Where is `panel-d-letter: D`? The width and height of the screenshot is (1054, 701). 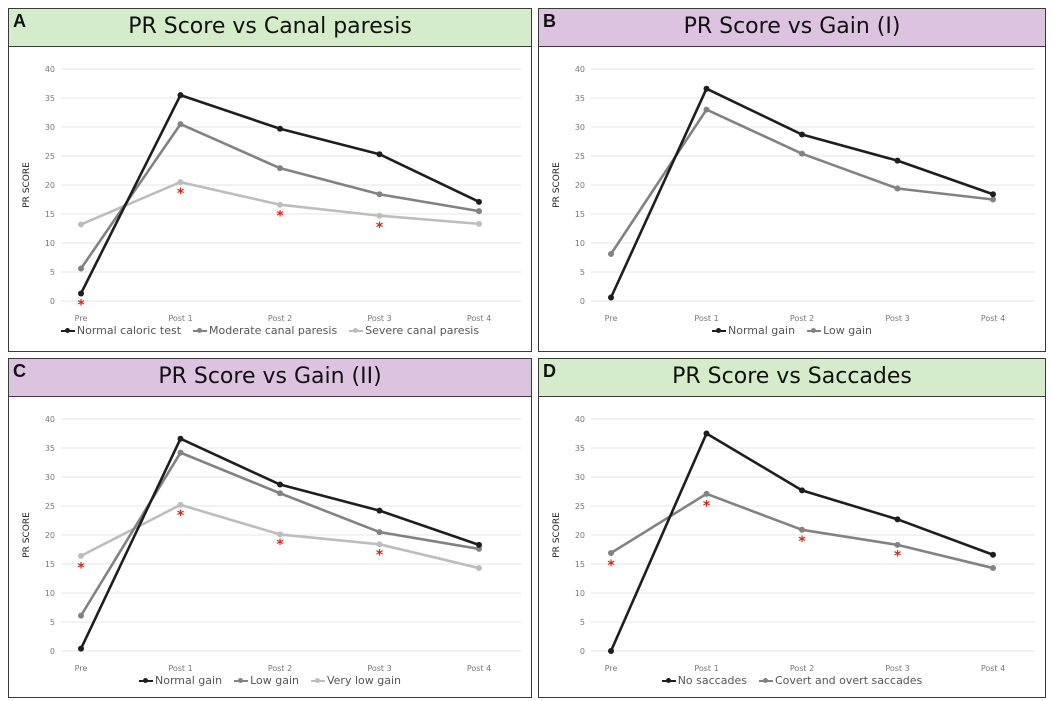 panel-d-letter: D is located at coordinates (549, 371).